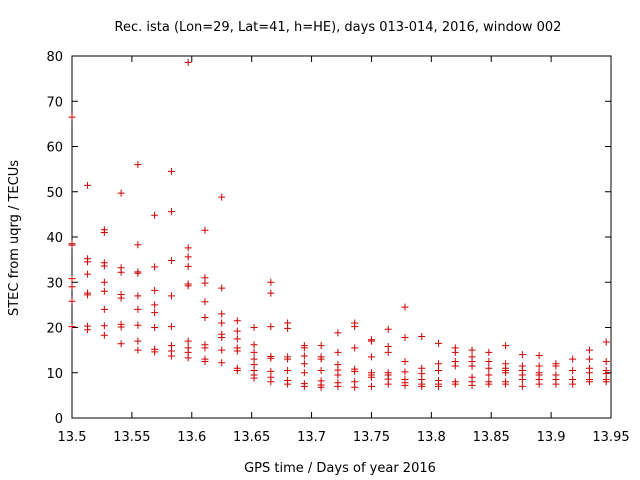 The image size is (640, 480). Describe the element at coordinates (551, 437) in the screenshot. I see `x-tick-label: 13.9` at that location.